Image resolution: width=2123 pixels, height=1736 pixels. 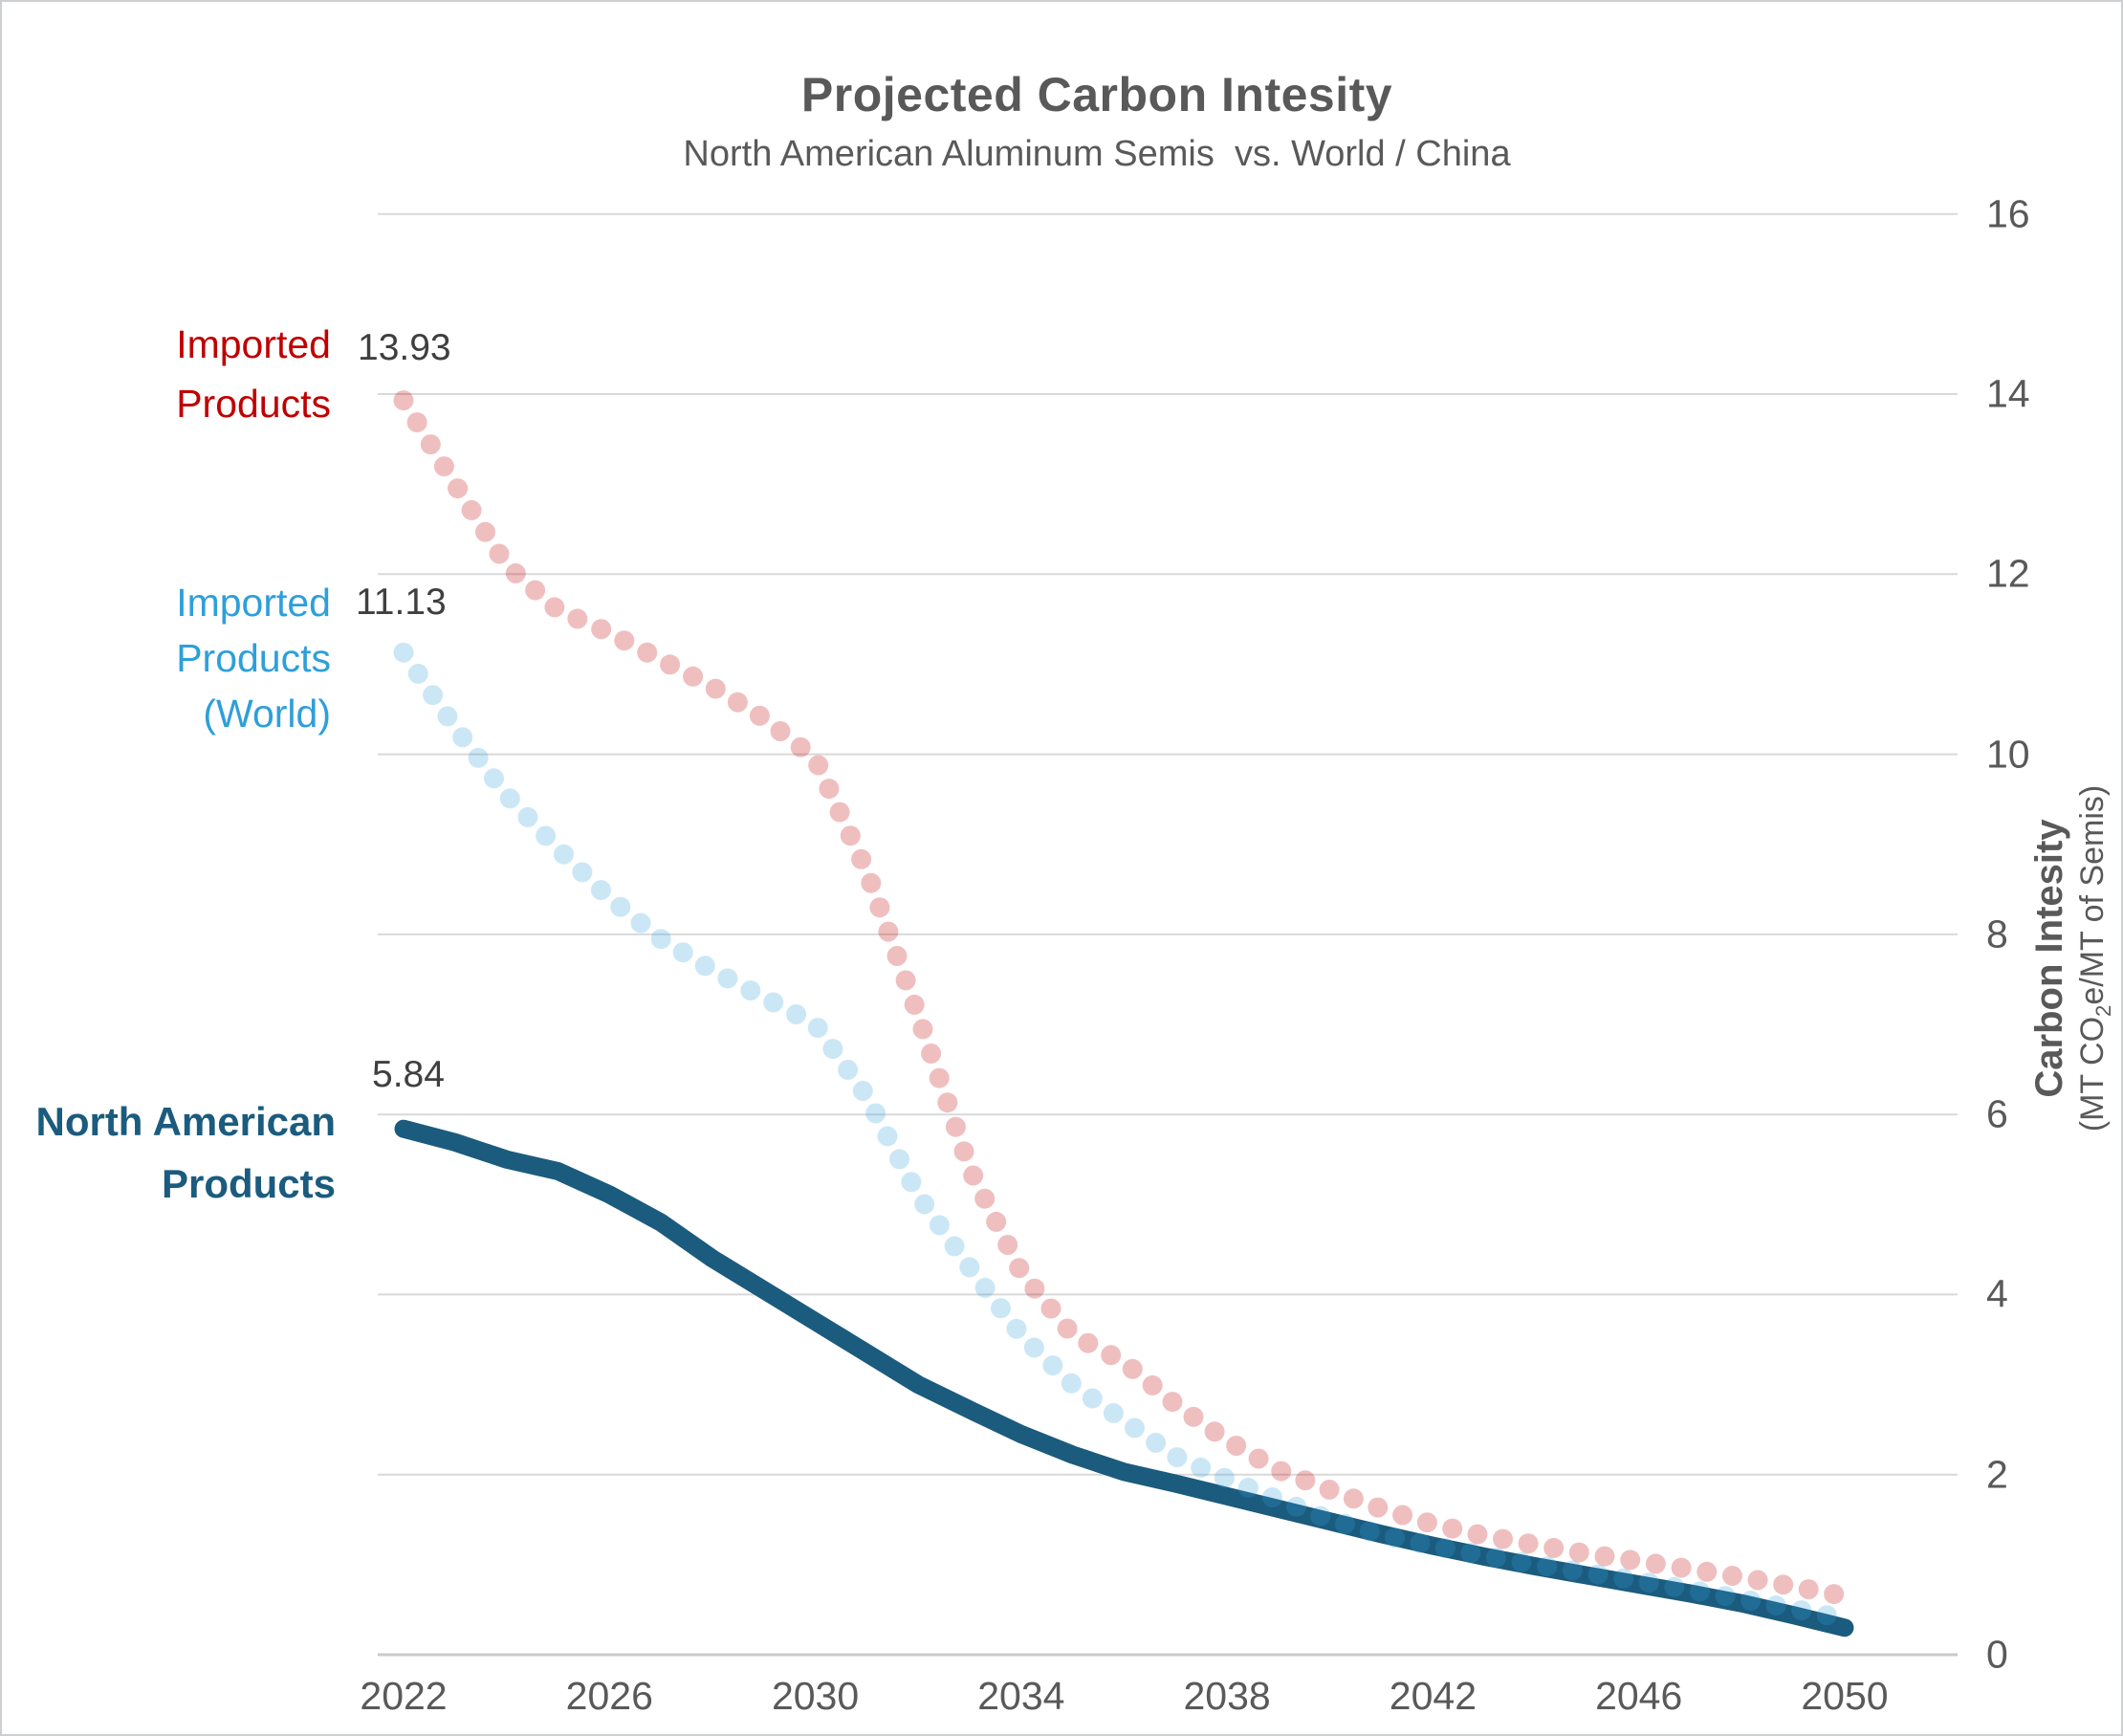 I want to click on y-tick-label-16: 16, so click(x=2008, y=213).